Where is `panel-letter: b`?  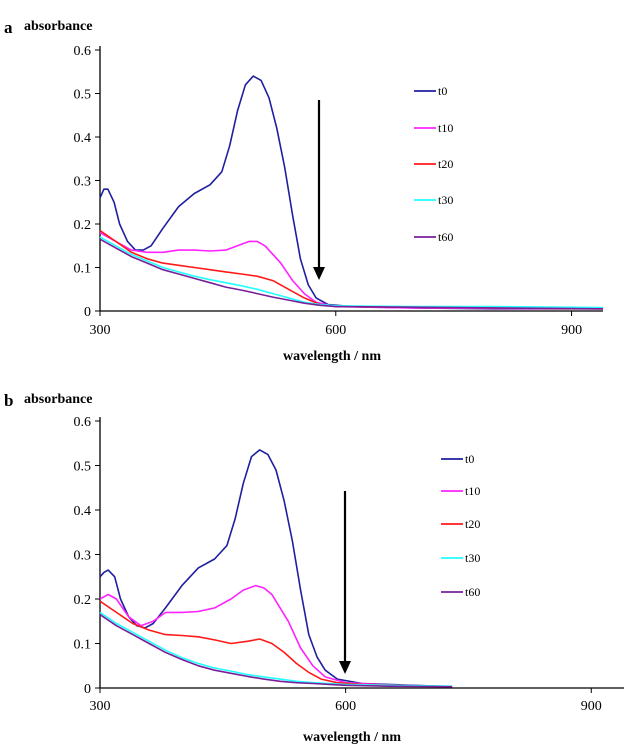
panel-letter: b is located at coordinates (8, 400).